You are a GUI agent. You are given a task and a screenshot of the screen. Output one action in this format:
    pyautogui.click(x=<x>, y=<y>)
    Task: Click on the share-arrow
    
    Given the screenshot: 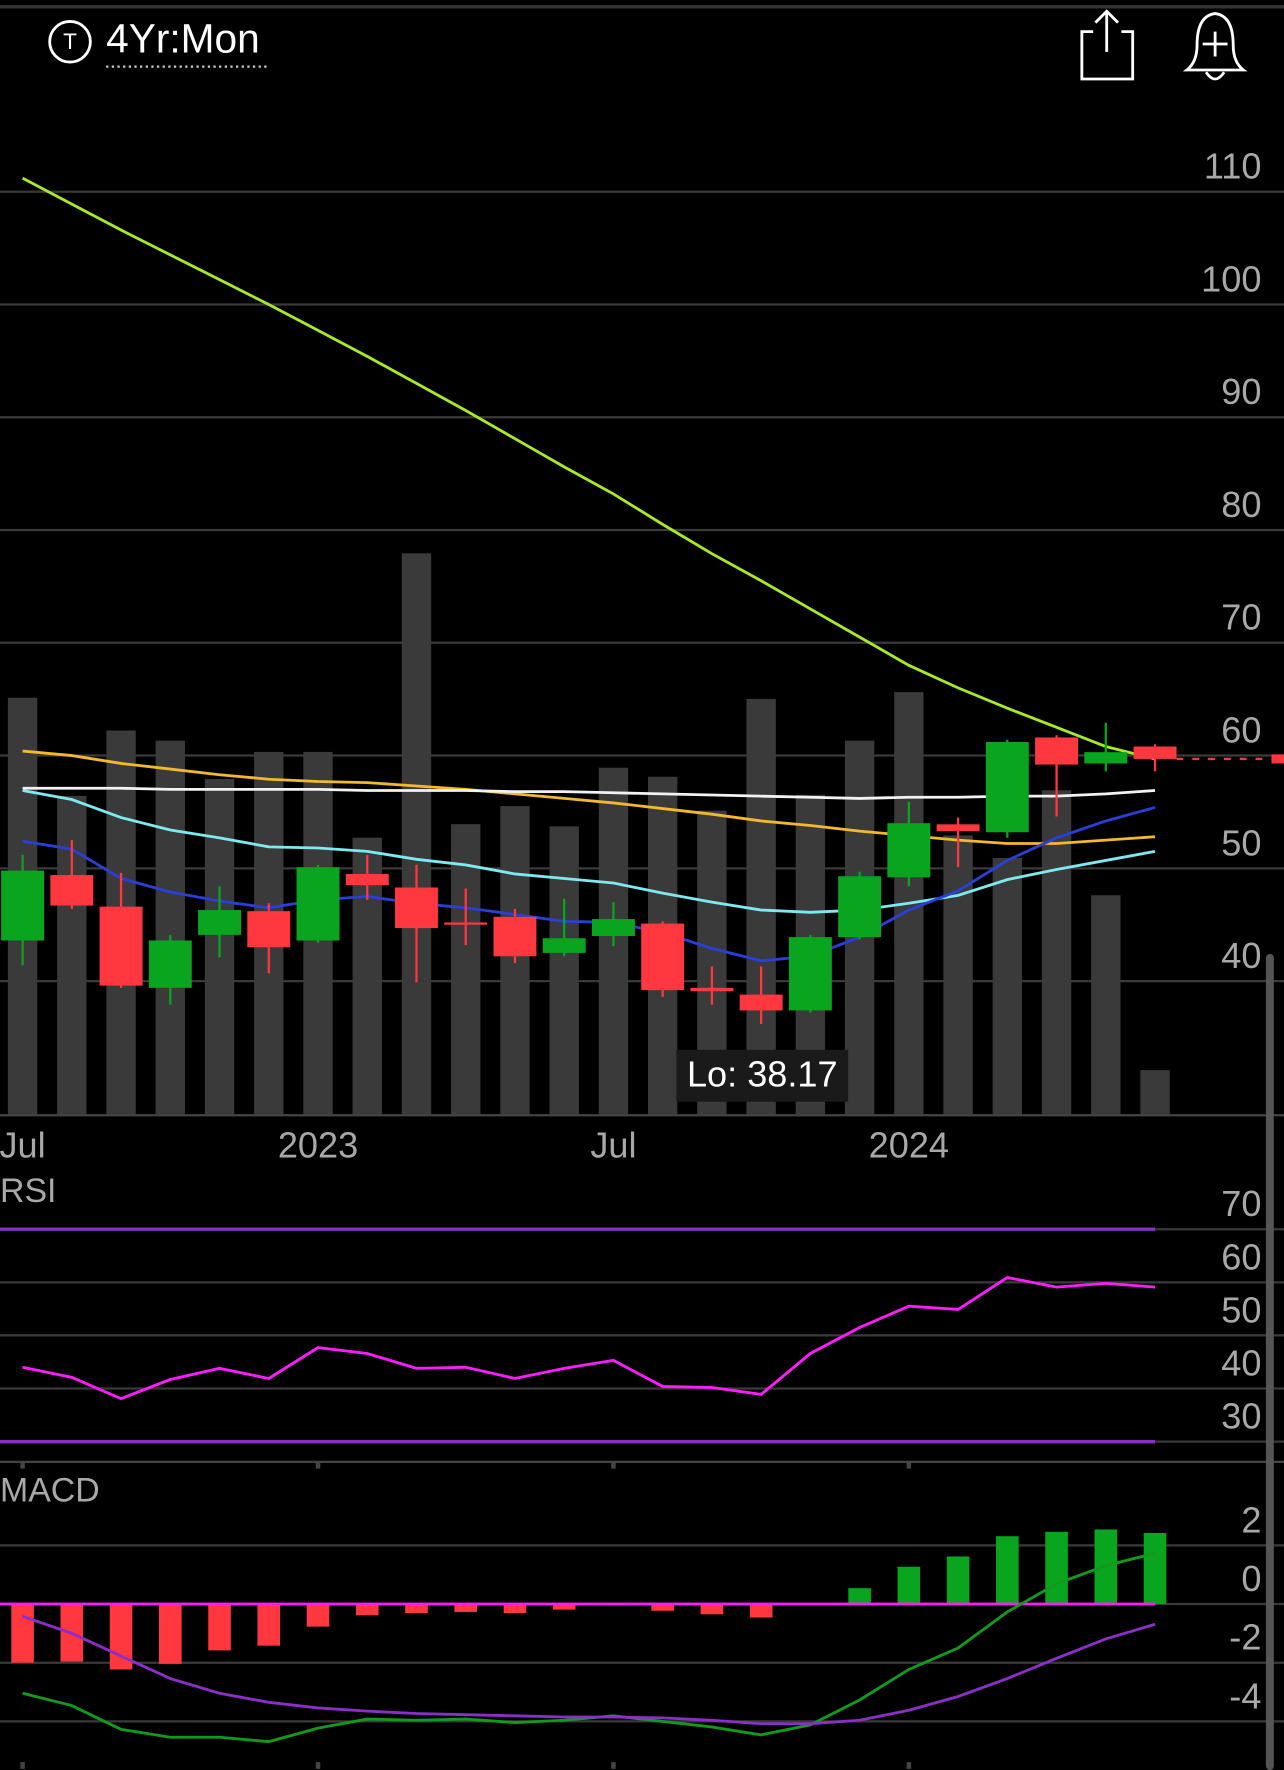 What is the action you would take?
    pyautogui.click(x=1106, y=30)
    